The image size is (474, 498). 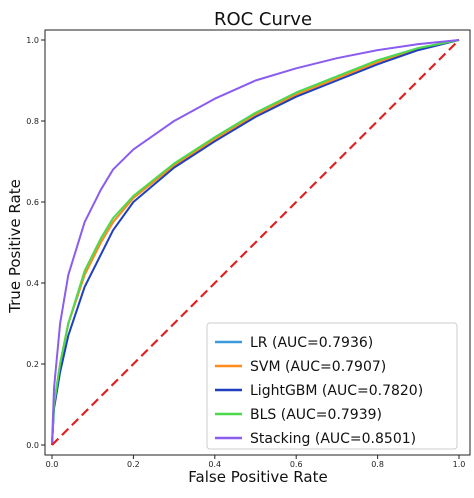 What do you see at coordinates (52, 464) in the screenshot?
I see `x-tick-label: 0.0` at bounding box center [52, 464].